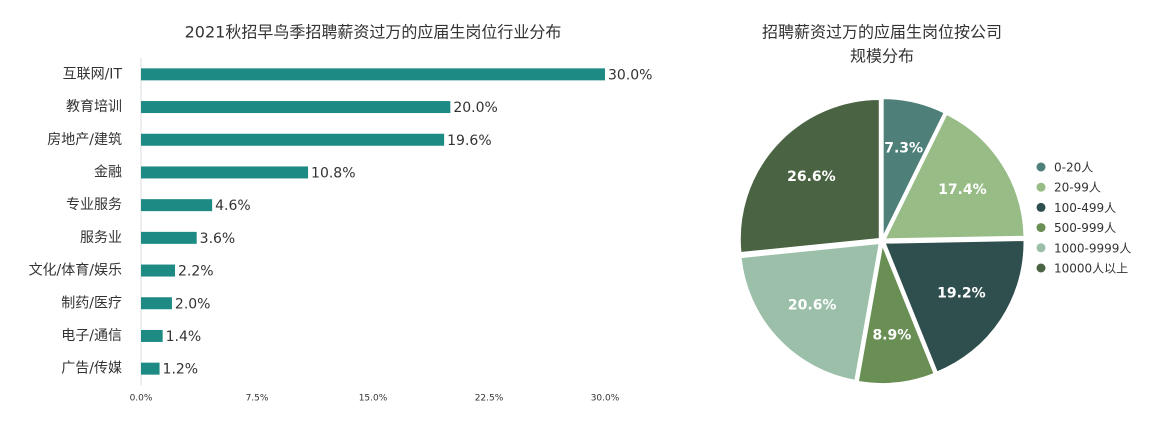  I want to click on y-tick-label: 制药/医疗, so click(91, 303).